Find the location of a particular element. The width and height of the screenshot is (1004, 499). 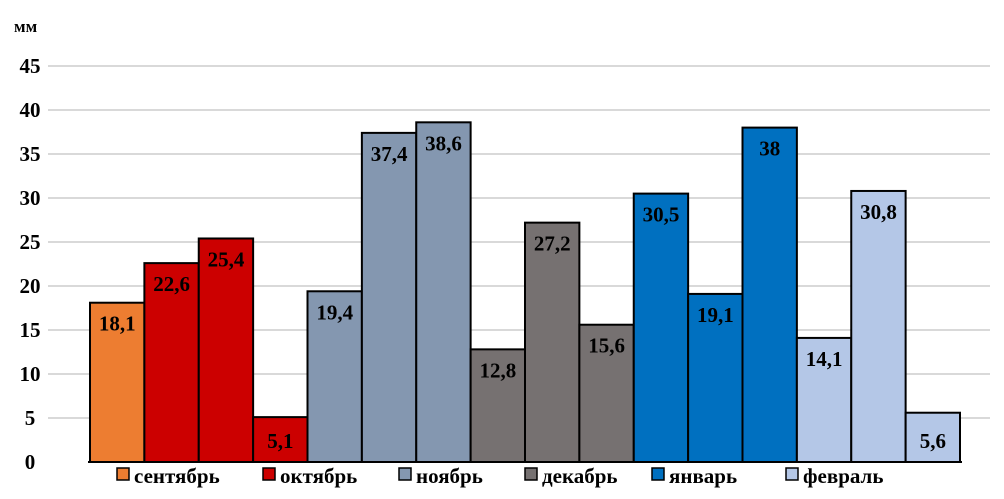

legend-item: декабрь is located at coordinates (571, 476).